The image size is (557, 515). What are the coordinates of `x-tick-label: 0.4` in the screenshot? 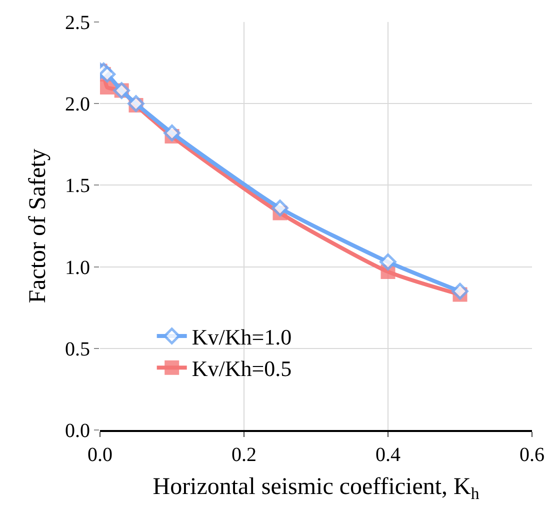 It's located at (388, 455).